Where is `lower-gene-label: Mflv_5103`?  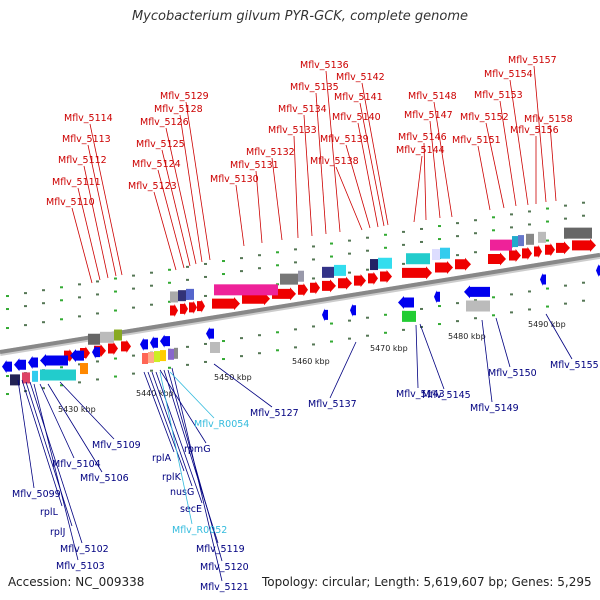
lower-gene-label: Mflv_5103 is located at coordinates (80, 566).